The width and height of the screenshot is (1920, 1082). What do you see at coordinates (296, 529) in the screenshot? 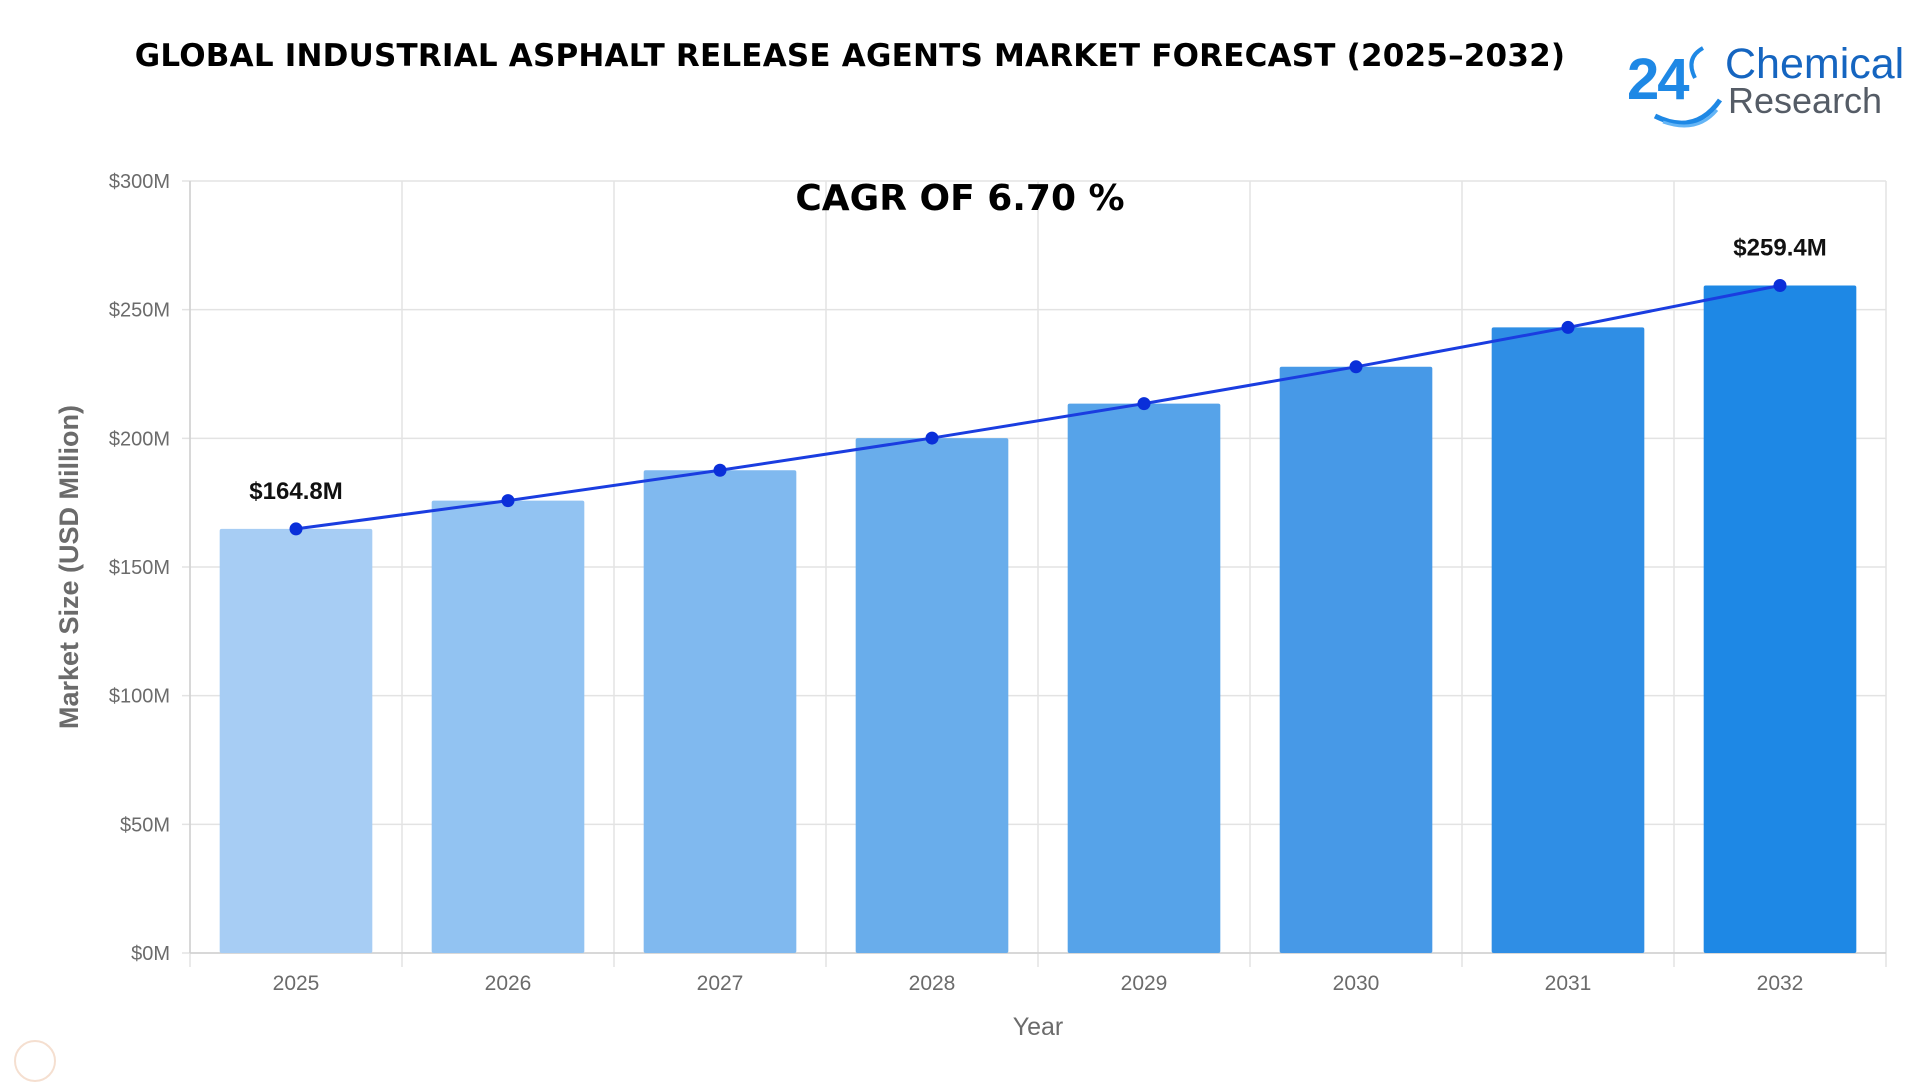
I see `trend-point-2025` at bounding box center [296, 529].